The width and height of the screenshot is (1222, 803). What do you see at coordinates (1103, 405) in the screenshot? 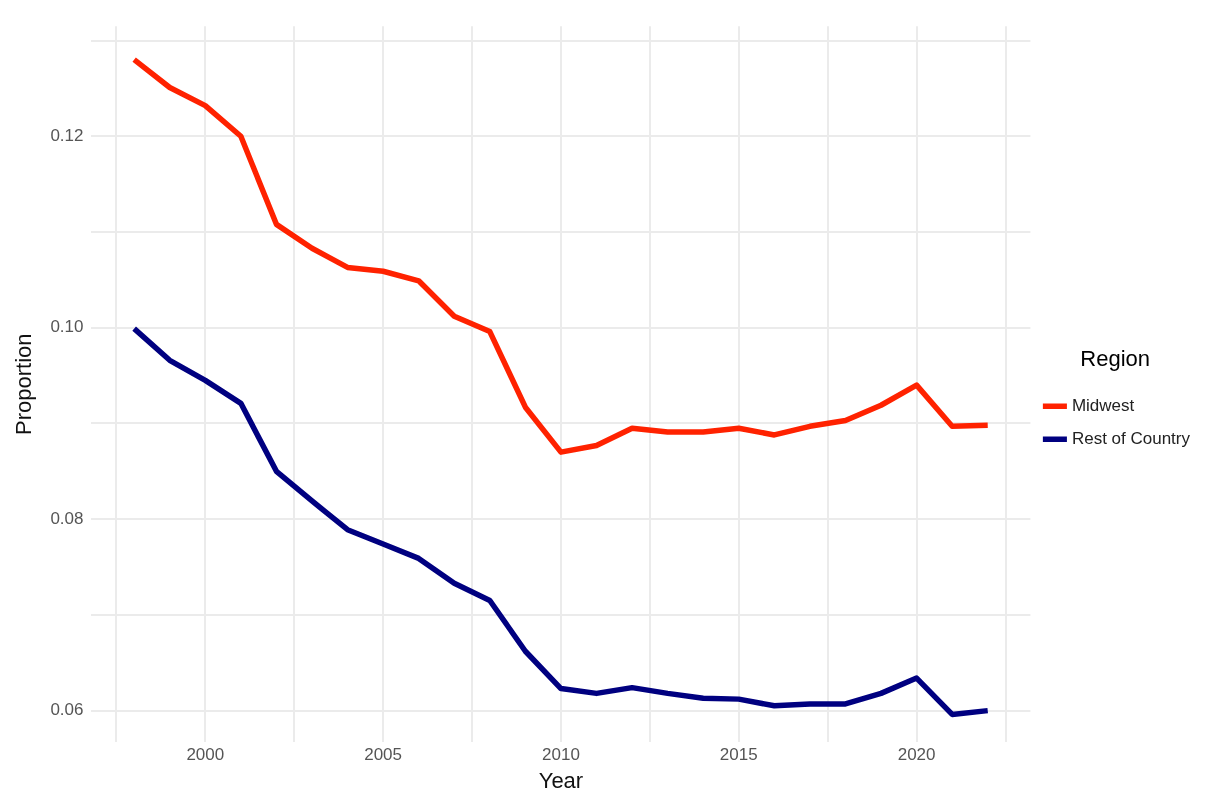
I see `legend-label: Midwest` at bounding box center [1103, 405].